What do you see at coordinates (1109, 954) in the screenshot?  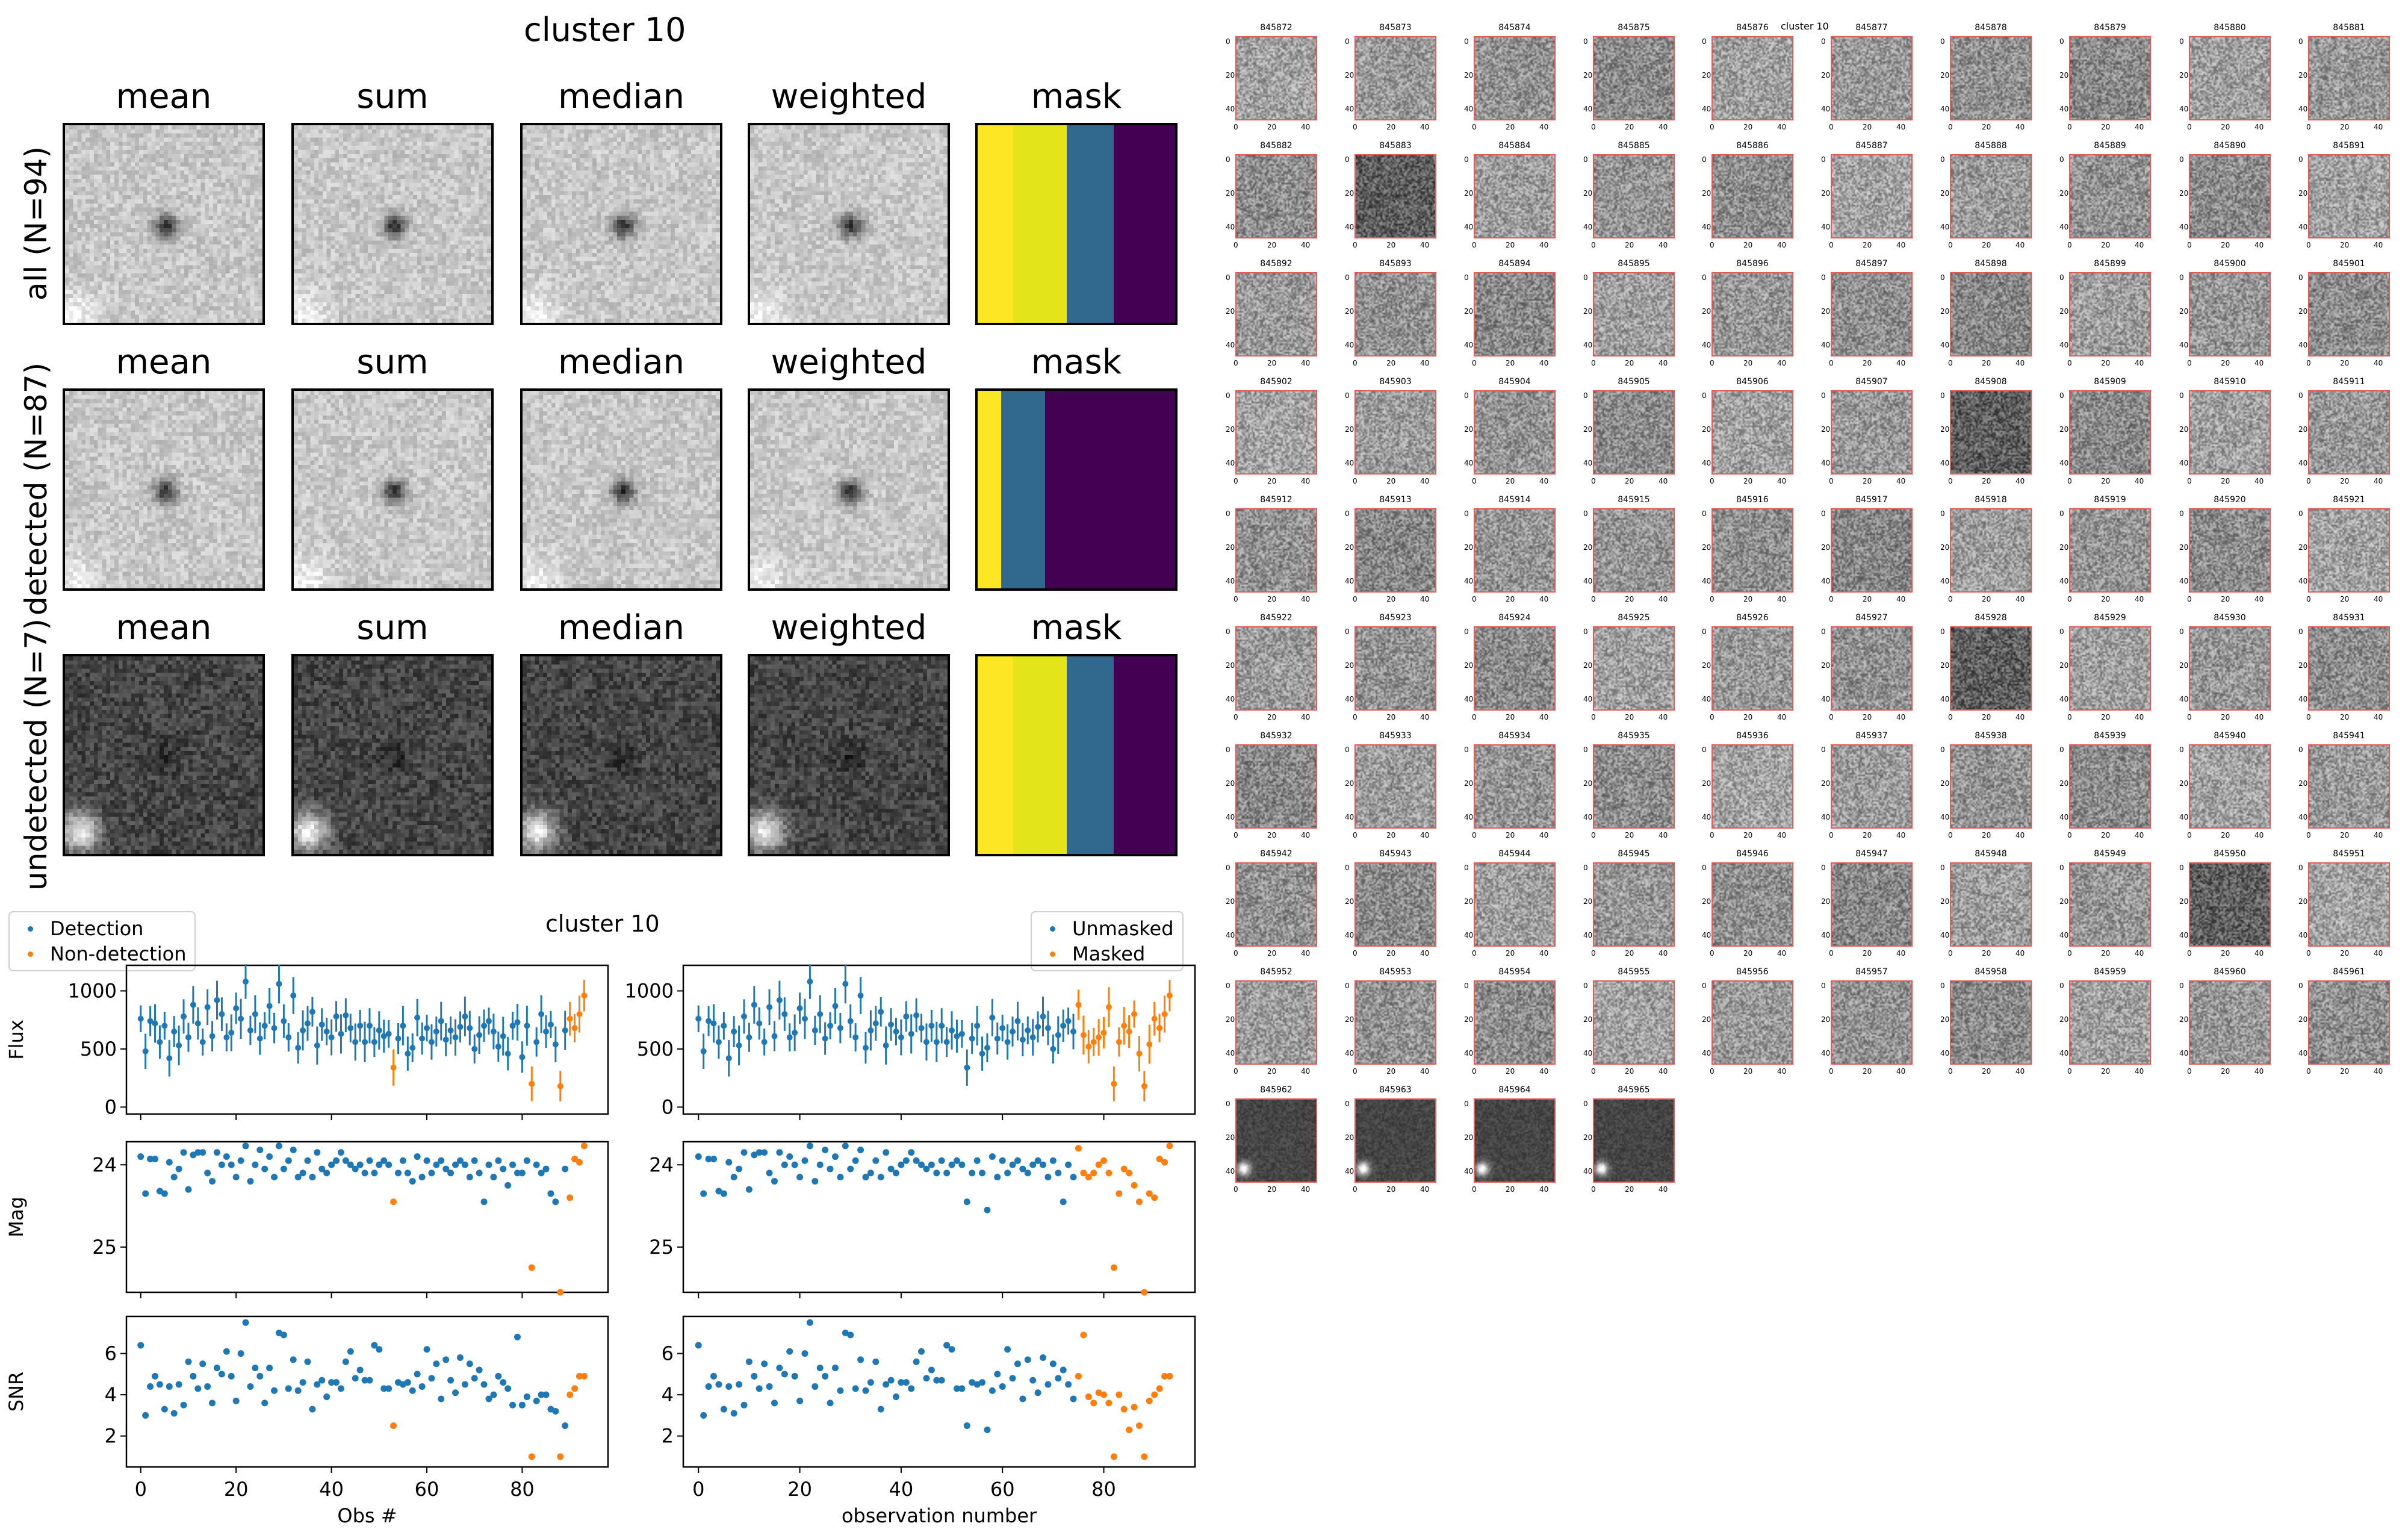 I see `legend-masked-label: Masked` at bounding box center [1109, 954].